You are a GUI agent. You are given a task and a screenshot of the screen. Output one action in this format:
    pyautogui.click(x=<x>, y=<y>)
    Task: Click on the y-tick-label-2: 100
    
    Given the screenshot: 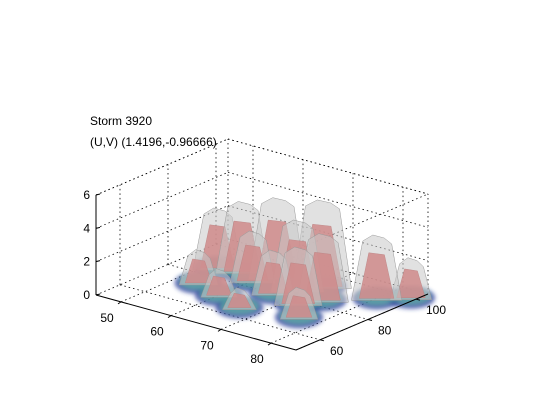 What is the action you would take?
    pyautogui.click(x=436, y=310)
    